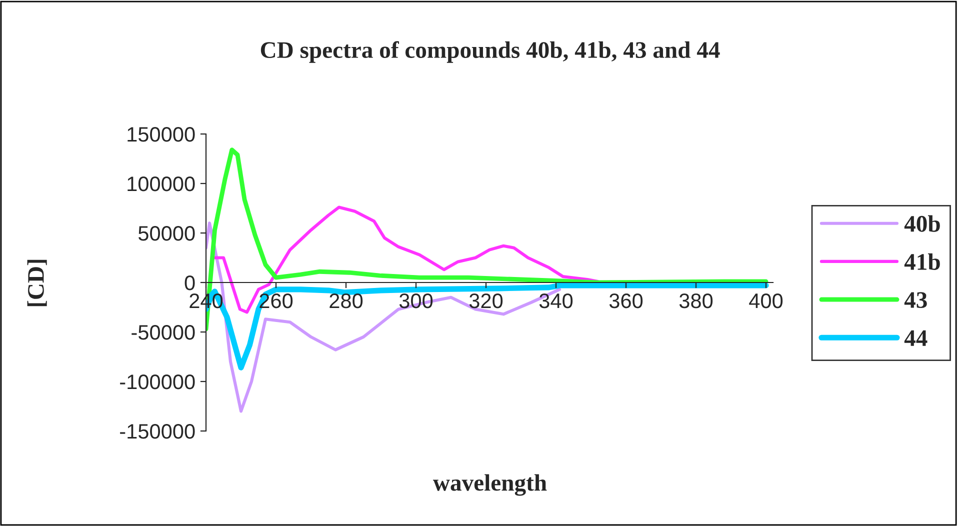  What do you see at coordinates (490, 52) in the screenshot?
I see `chart-title: CD spectra of compounds 40b, 41b, 43 and 44` at bounding box center [490, 52].